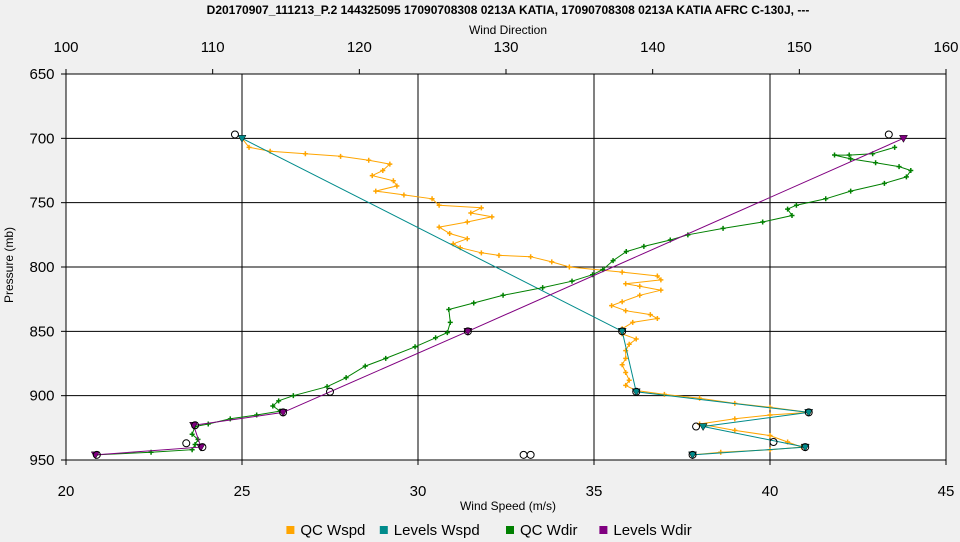 Image resolution: width=960 pixels, height=542 pixels. Describe the element at coordinates (41, 203) in the screenshot. I see `left-tick-label: 750` at that location.